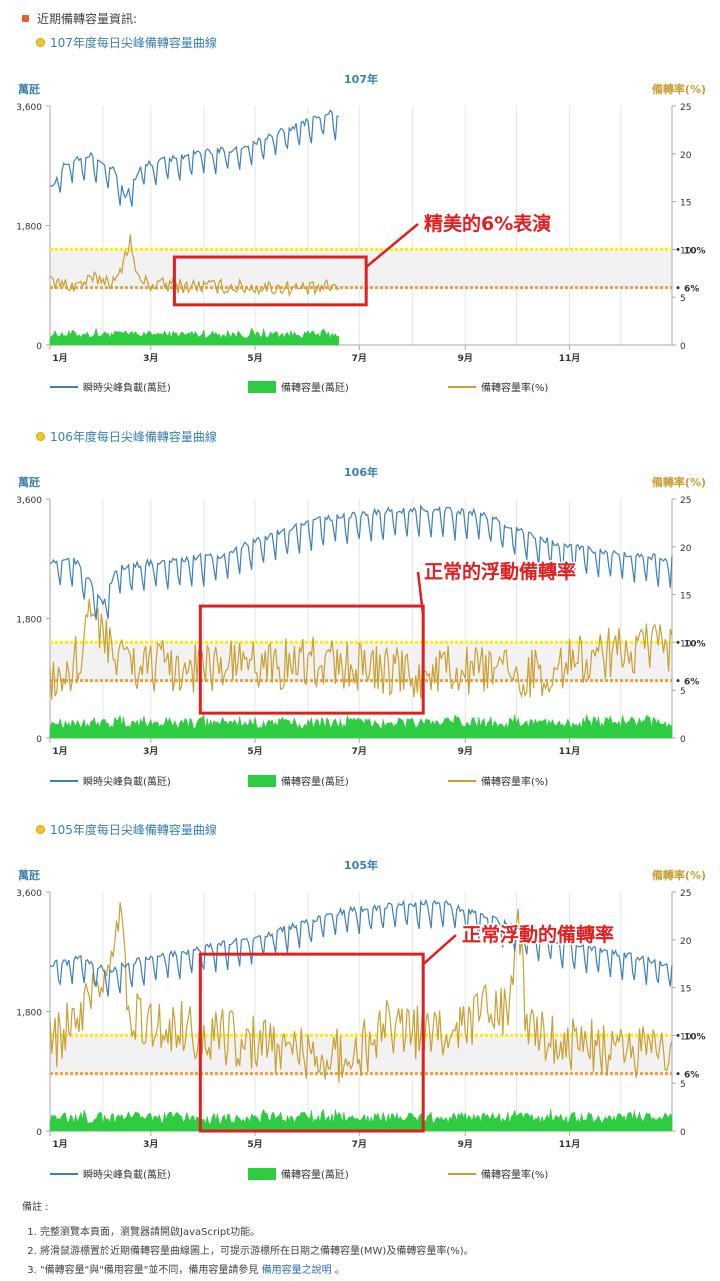  What do you see at coordinates (686, 156) in the screenshot?
I see `right-tick-label: 20` at bounding box center [686, 156].